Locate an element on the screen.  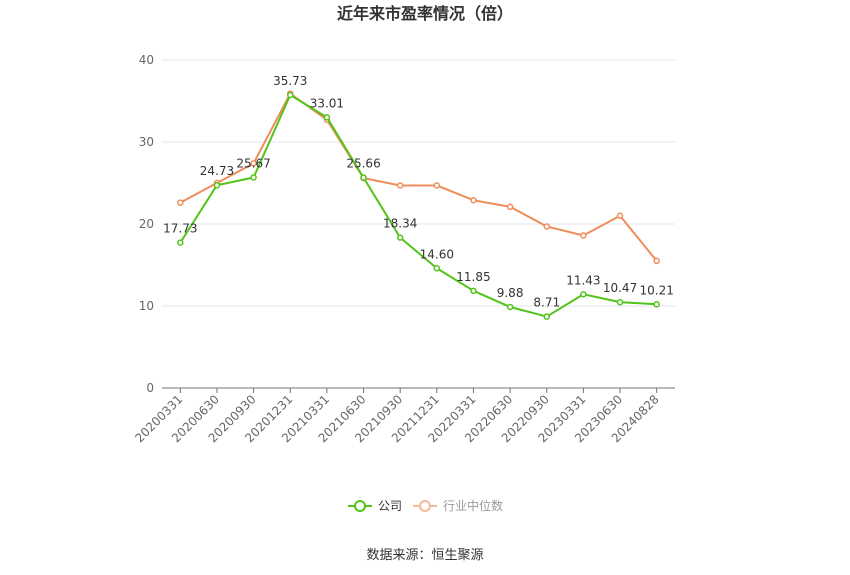
data-label: 33.01 is located at coordinates (327, 103).